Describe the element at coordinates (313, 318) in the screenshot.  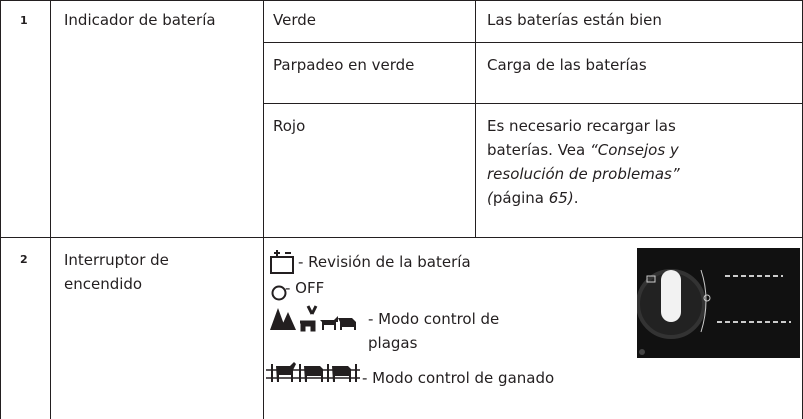
I see `wildlife-icon` at that location.